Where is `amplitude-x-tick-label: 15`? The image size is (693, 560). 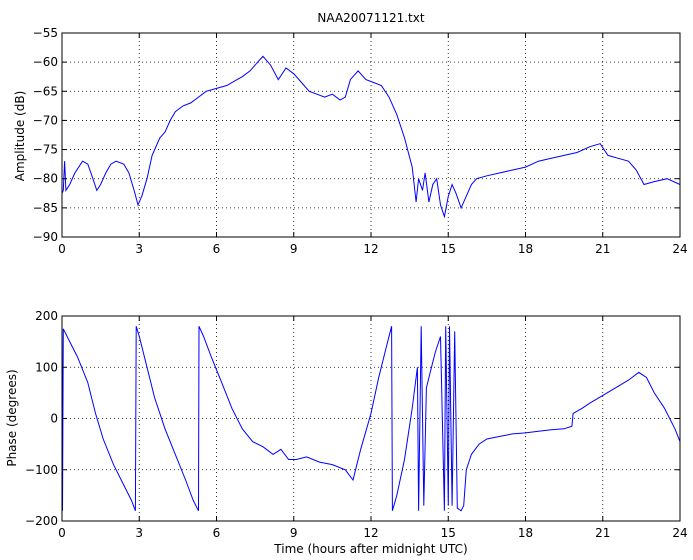 amplitude-x-tick-label: 15 is located at coordinates (448, 249).